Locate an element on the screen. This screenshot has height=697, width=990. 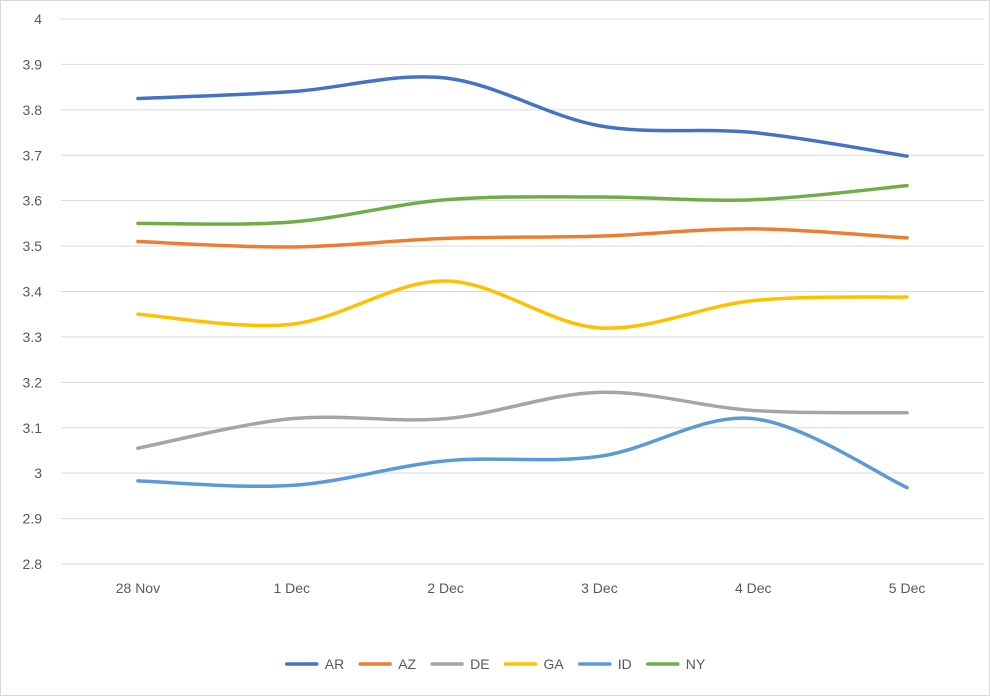
y-tick-label: 3.1 is located at coordinates (33, 428).